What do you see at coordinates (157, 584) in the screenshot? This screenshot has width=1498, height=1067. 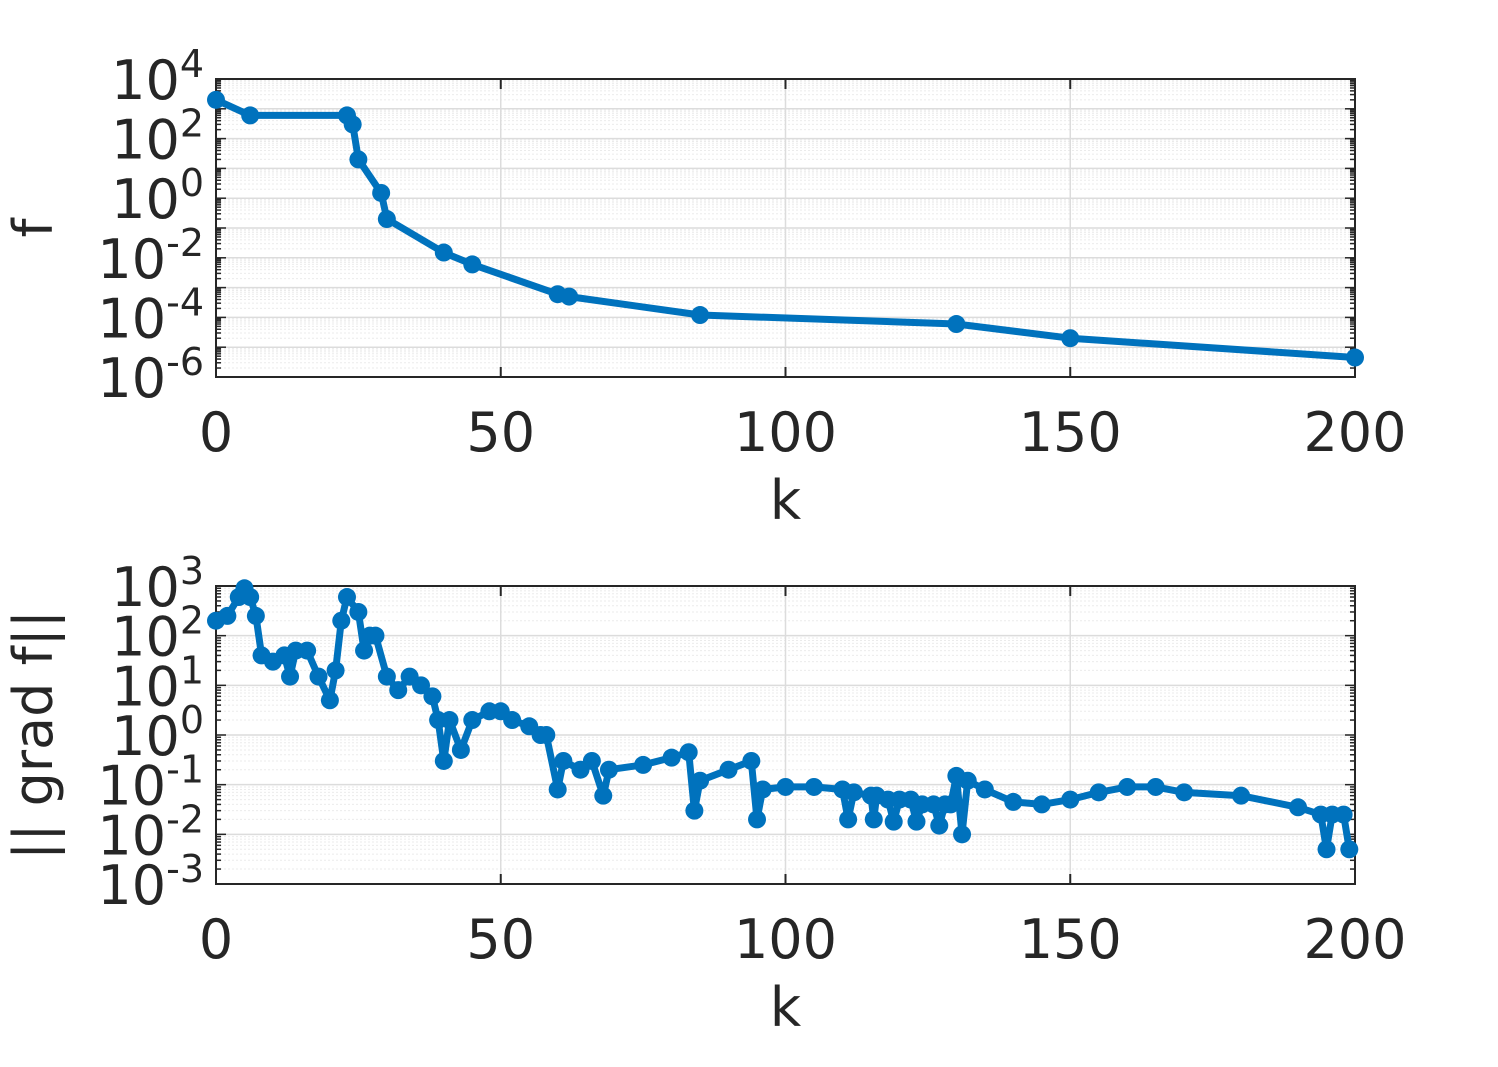 I see `y-tick-label: 10³` at bounding box center [157, 584].